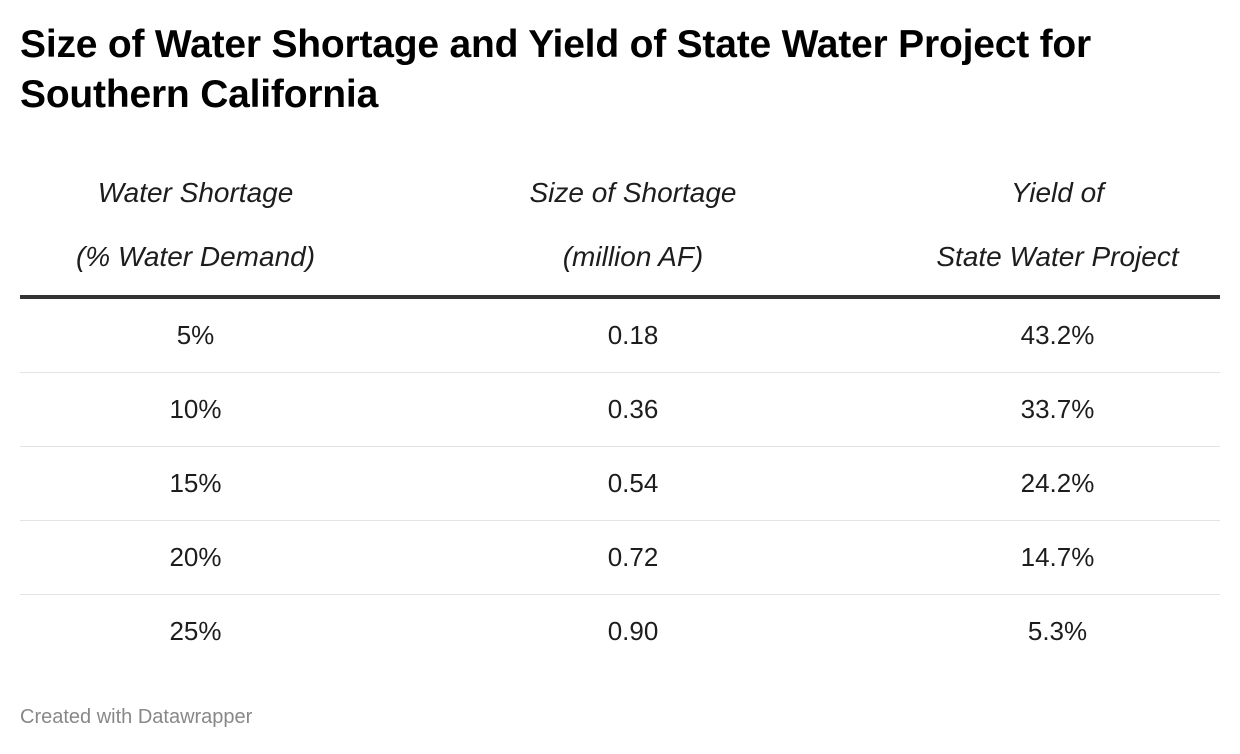  I want to click on table-row: 15% 0.54 24.2%, so click(620, 484).